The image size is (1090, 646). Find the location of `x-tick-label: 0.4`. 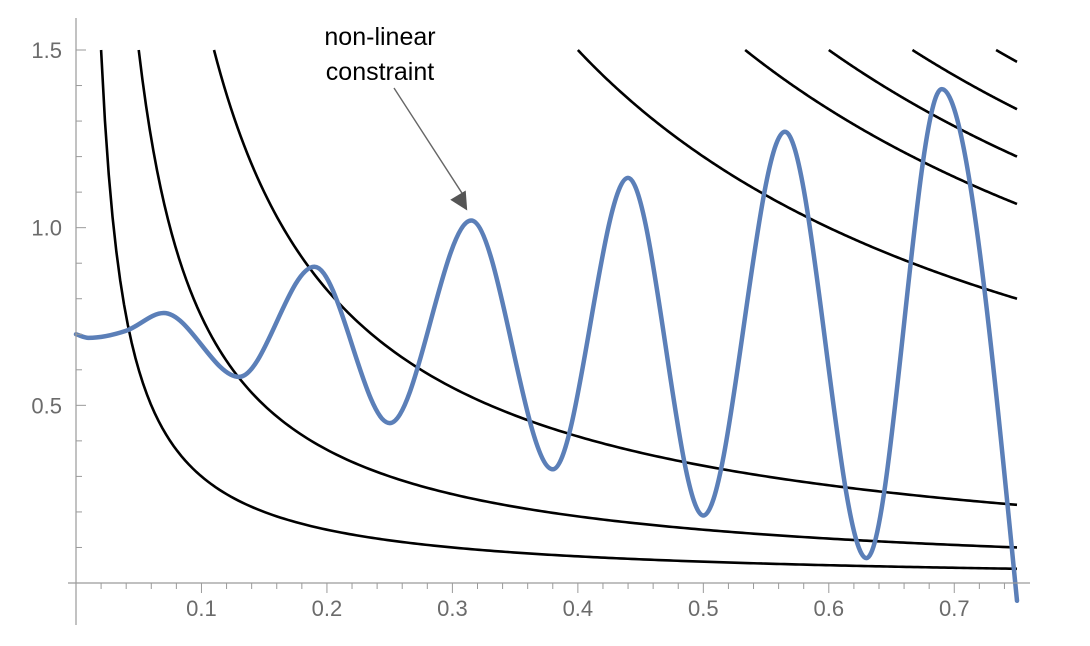

x-tick-label: 0.4 is located at coordinates (578, 608).